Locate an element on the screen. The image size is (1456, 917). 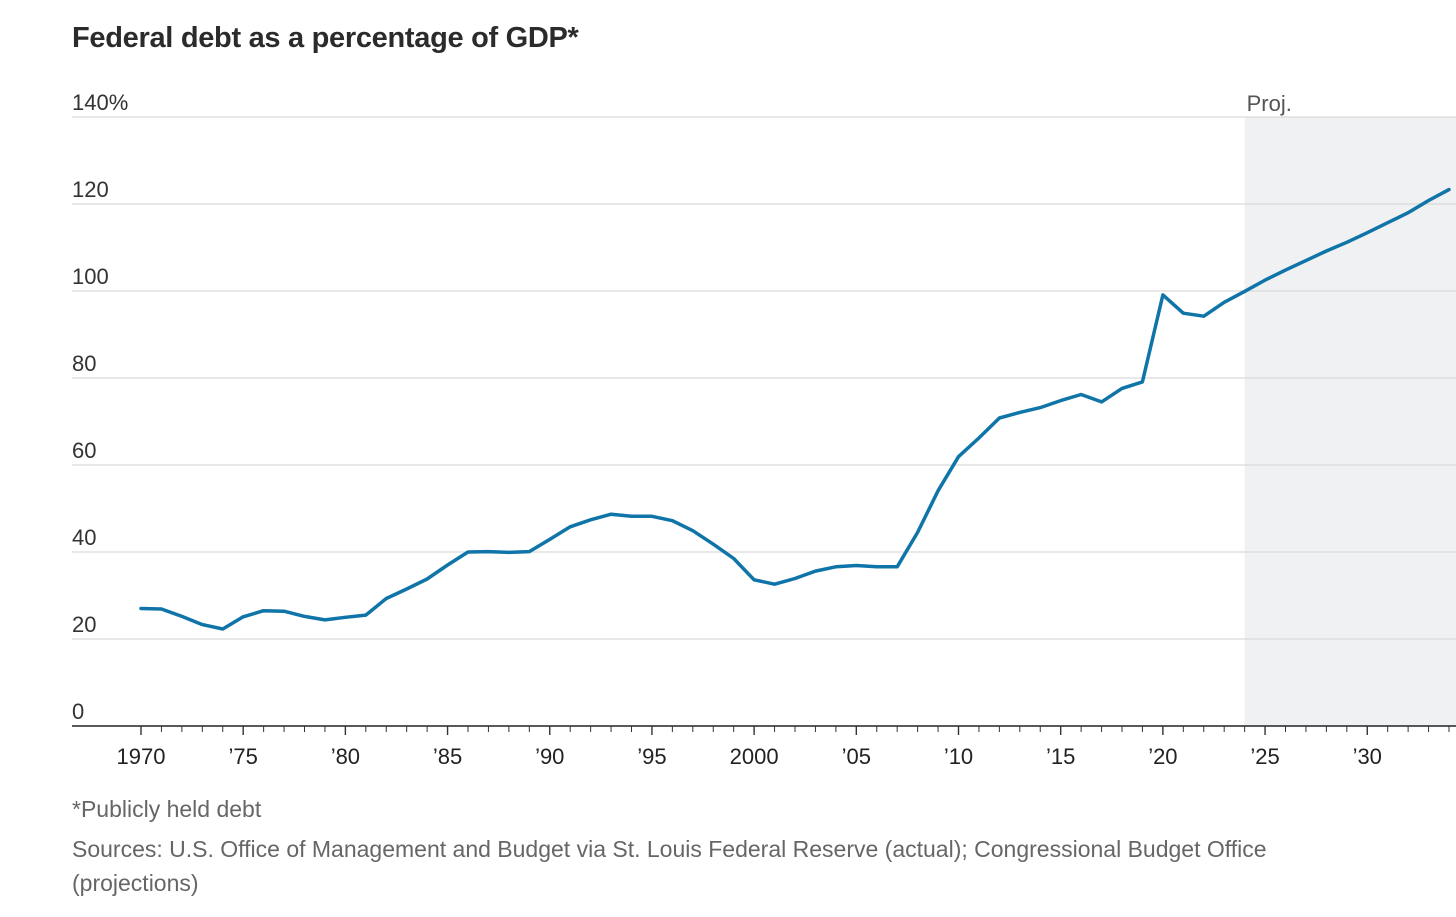
y-tick-label: 40 is located at coordinates (84, 537).